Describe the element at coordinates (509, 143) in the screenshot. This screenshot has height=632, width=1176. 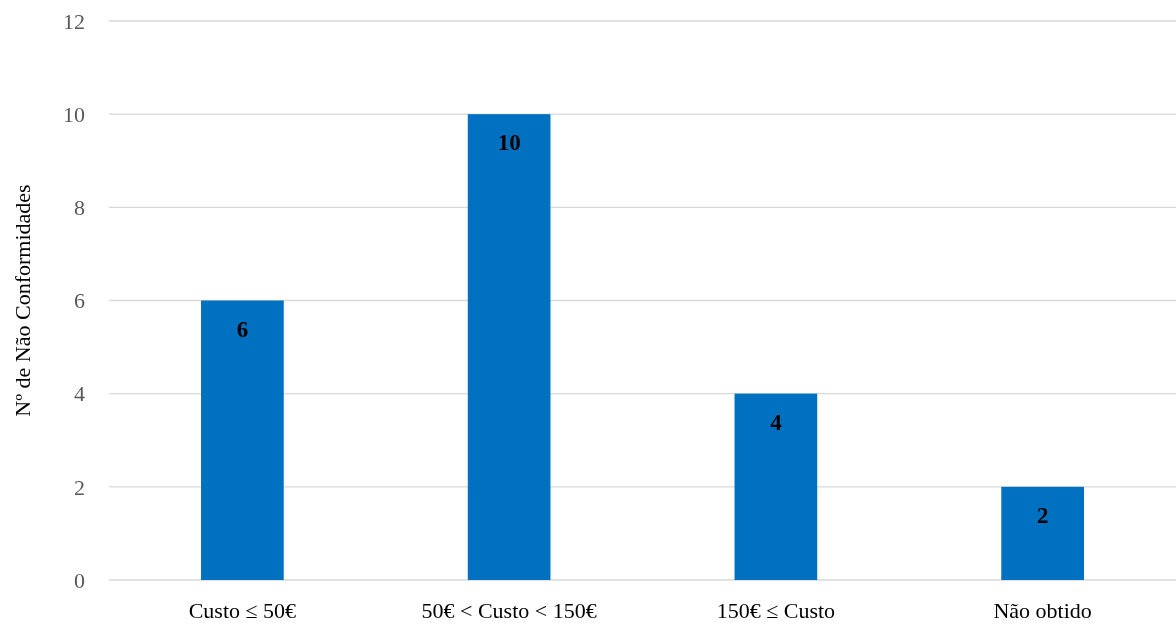
I see `data-label: 10` at that location.